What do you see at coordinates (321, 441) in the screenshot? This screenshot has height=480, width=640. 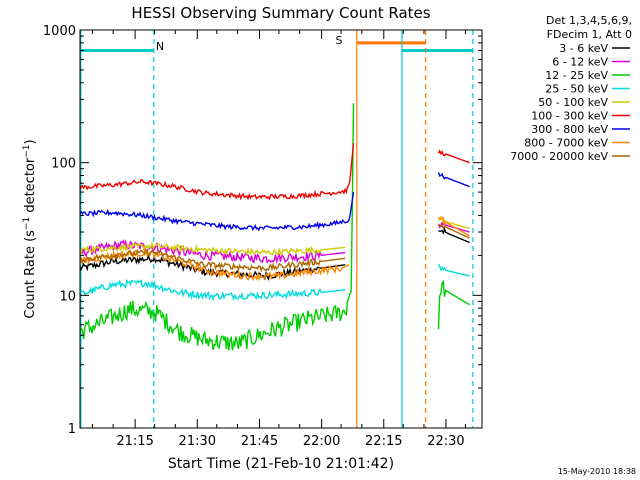 I see `x-tick-label: 22:00` at bounding box center [321, 441].